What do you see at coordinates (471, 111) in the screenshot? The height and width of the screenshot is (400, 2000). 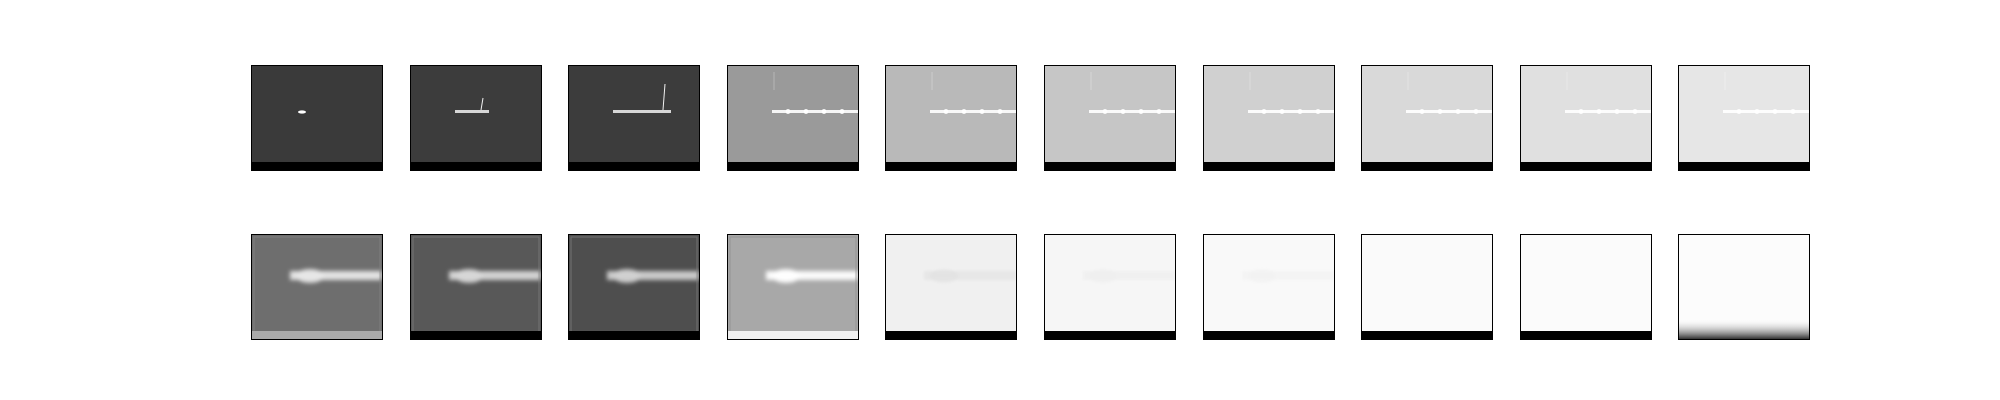 I see `boat-hull` at bounding box center [471, 111].